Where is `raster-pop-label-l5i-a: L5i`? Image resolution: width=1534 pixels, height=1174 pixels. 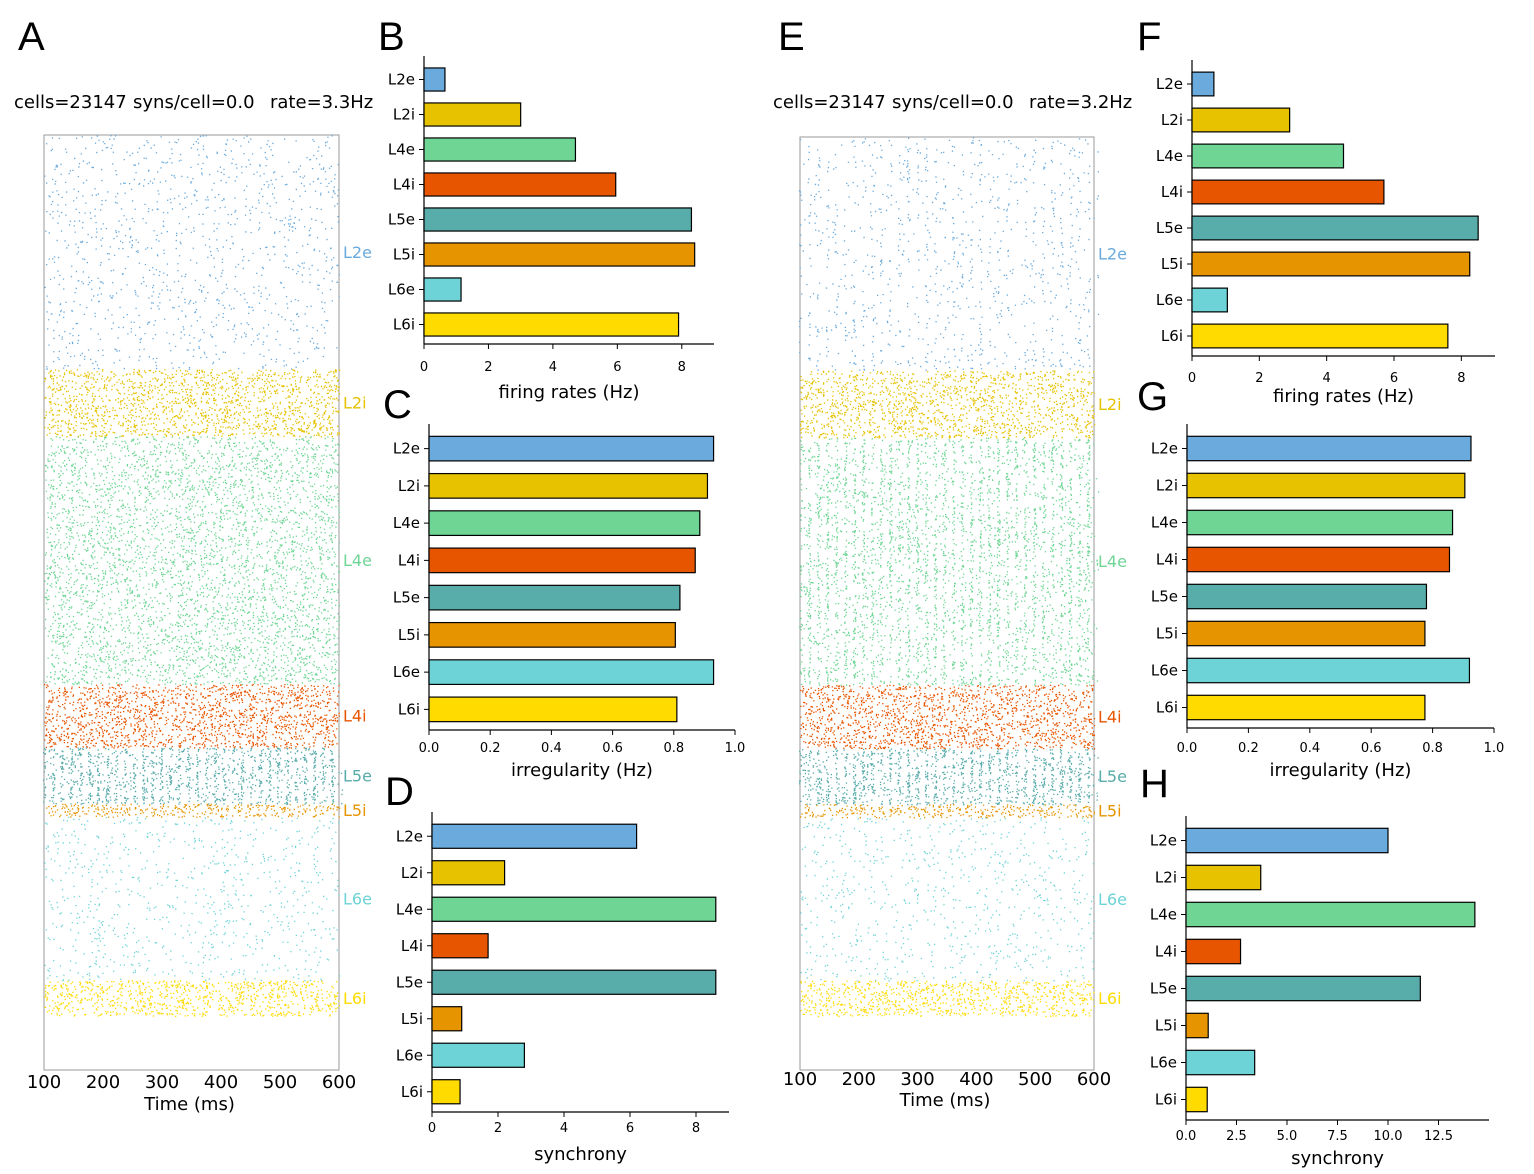
raster-pop-label-l5i-a: L5i is located at coordinates (355, 810).